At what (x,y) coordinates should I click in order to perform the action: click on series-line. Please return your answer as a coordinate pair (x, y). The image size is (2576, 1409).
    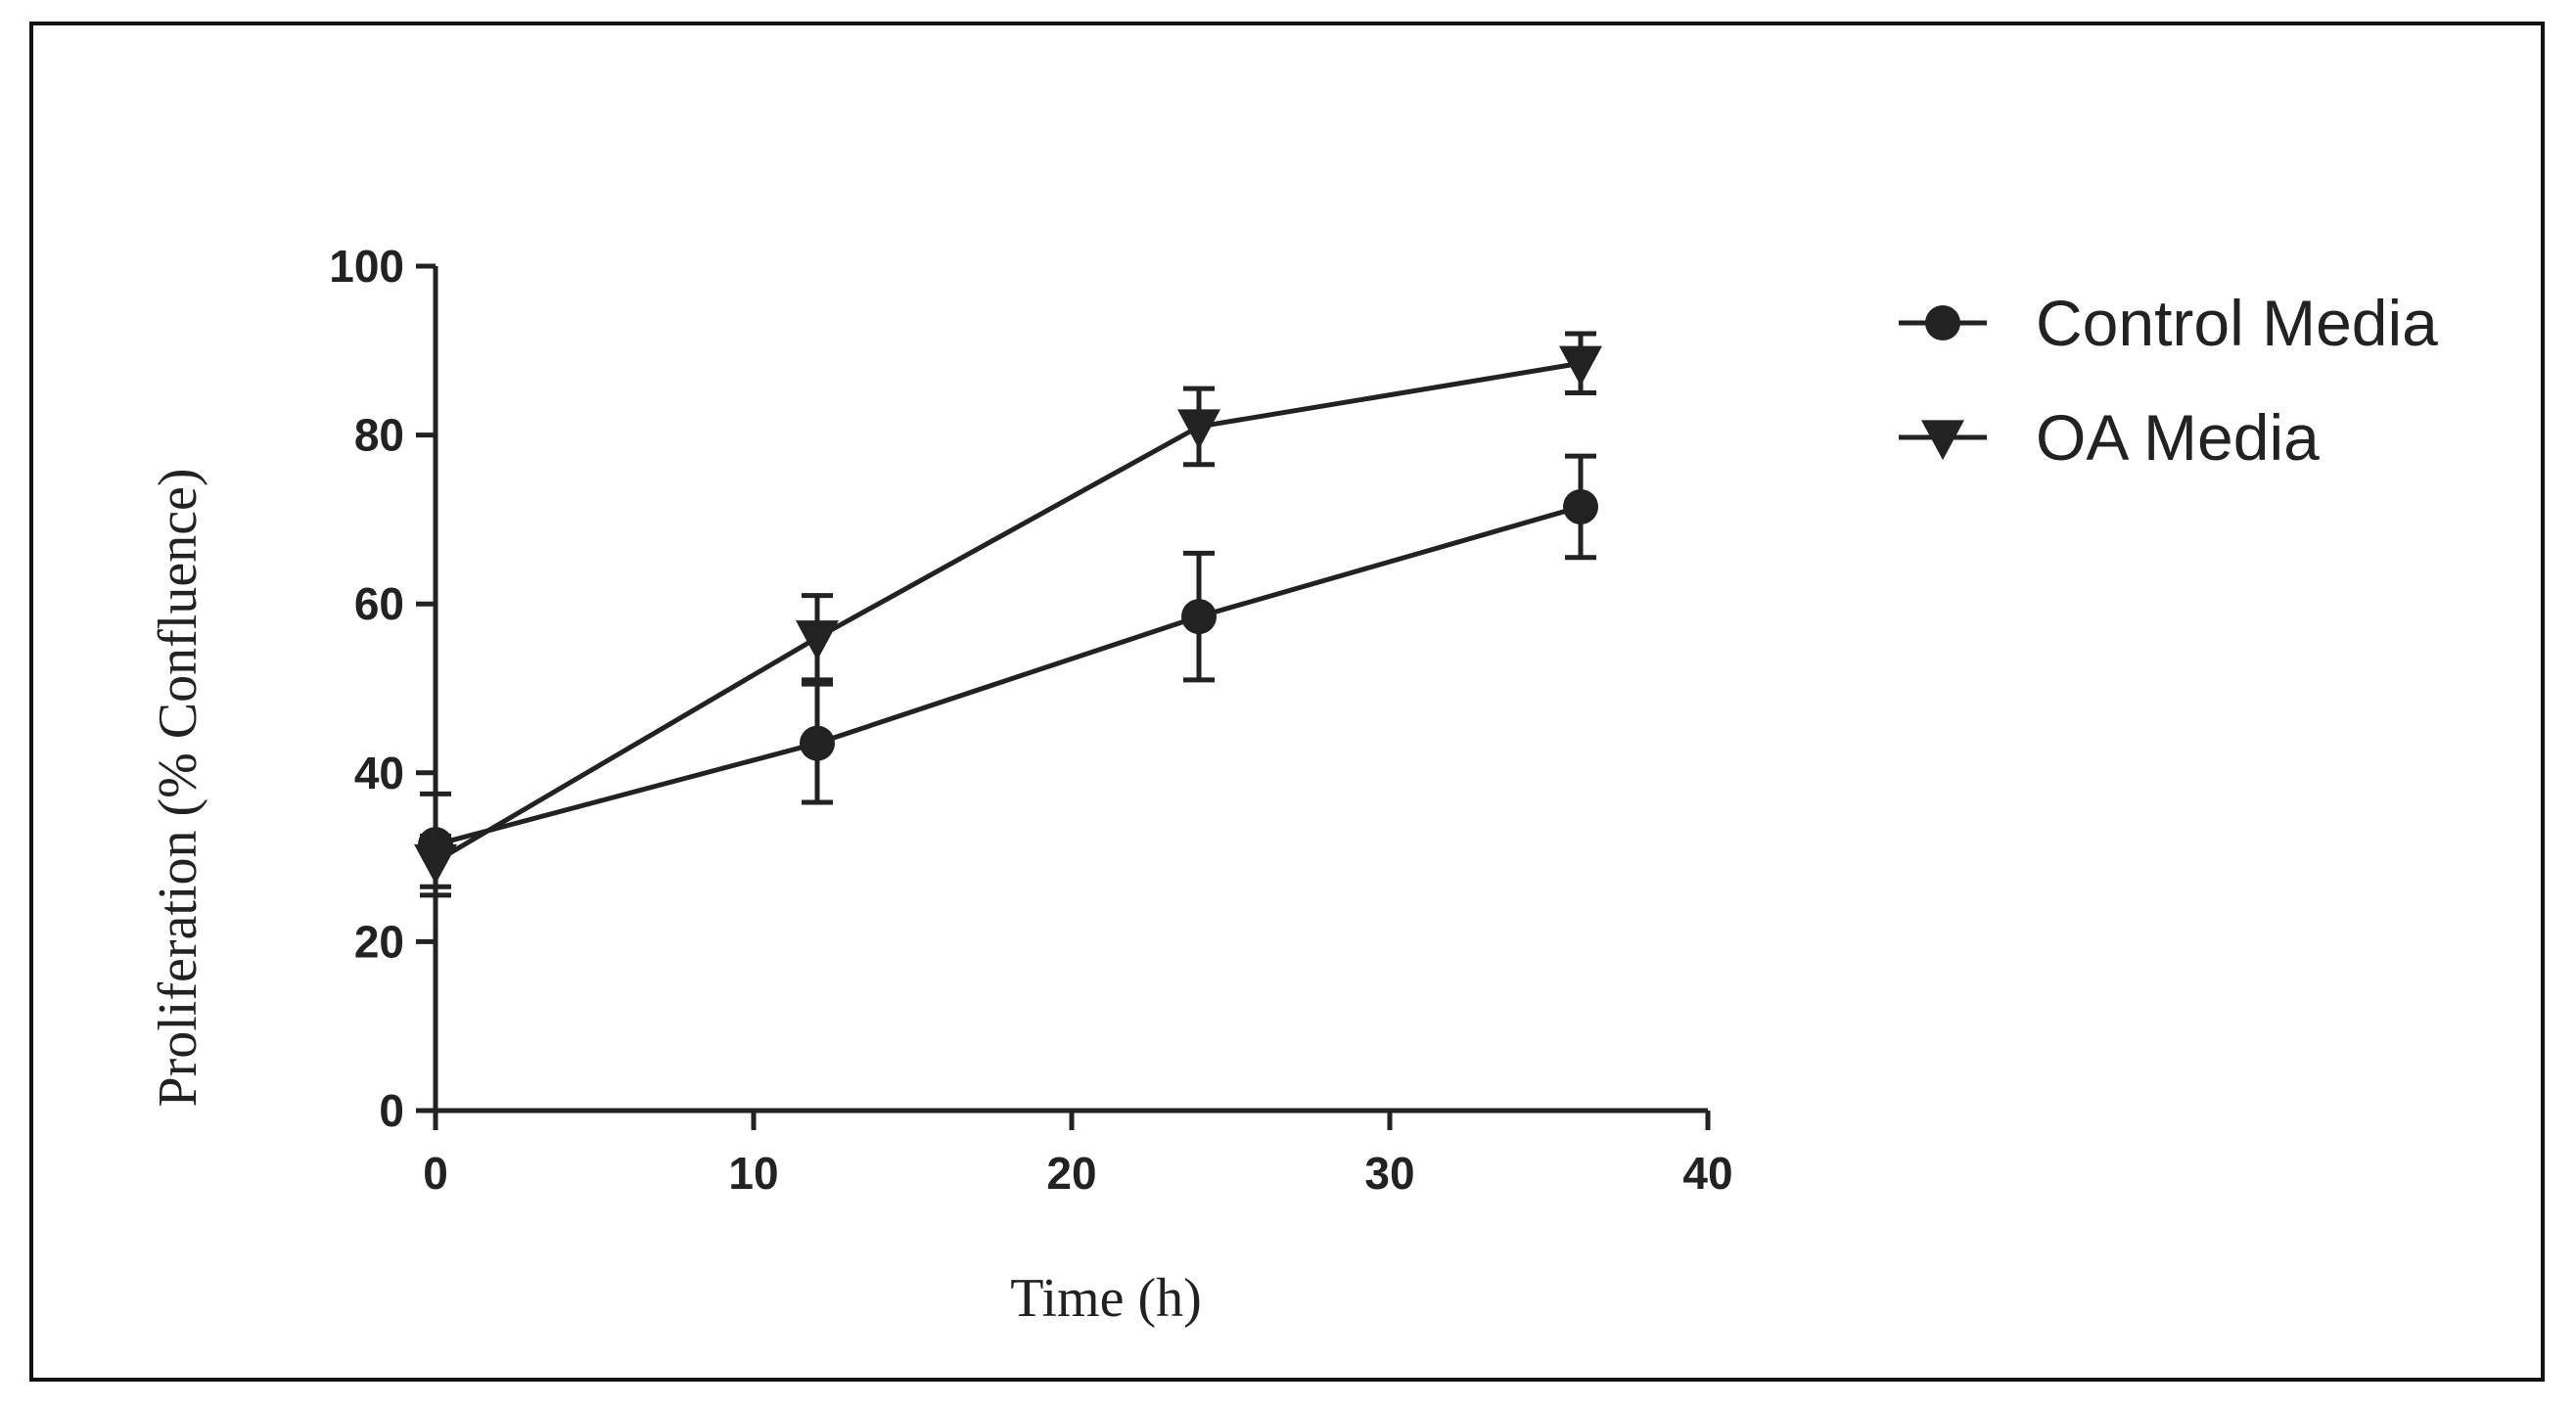
    Looking at the image, I should click on (1008, 675).